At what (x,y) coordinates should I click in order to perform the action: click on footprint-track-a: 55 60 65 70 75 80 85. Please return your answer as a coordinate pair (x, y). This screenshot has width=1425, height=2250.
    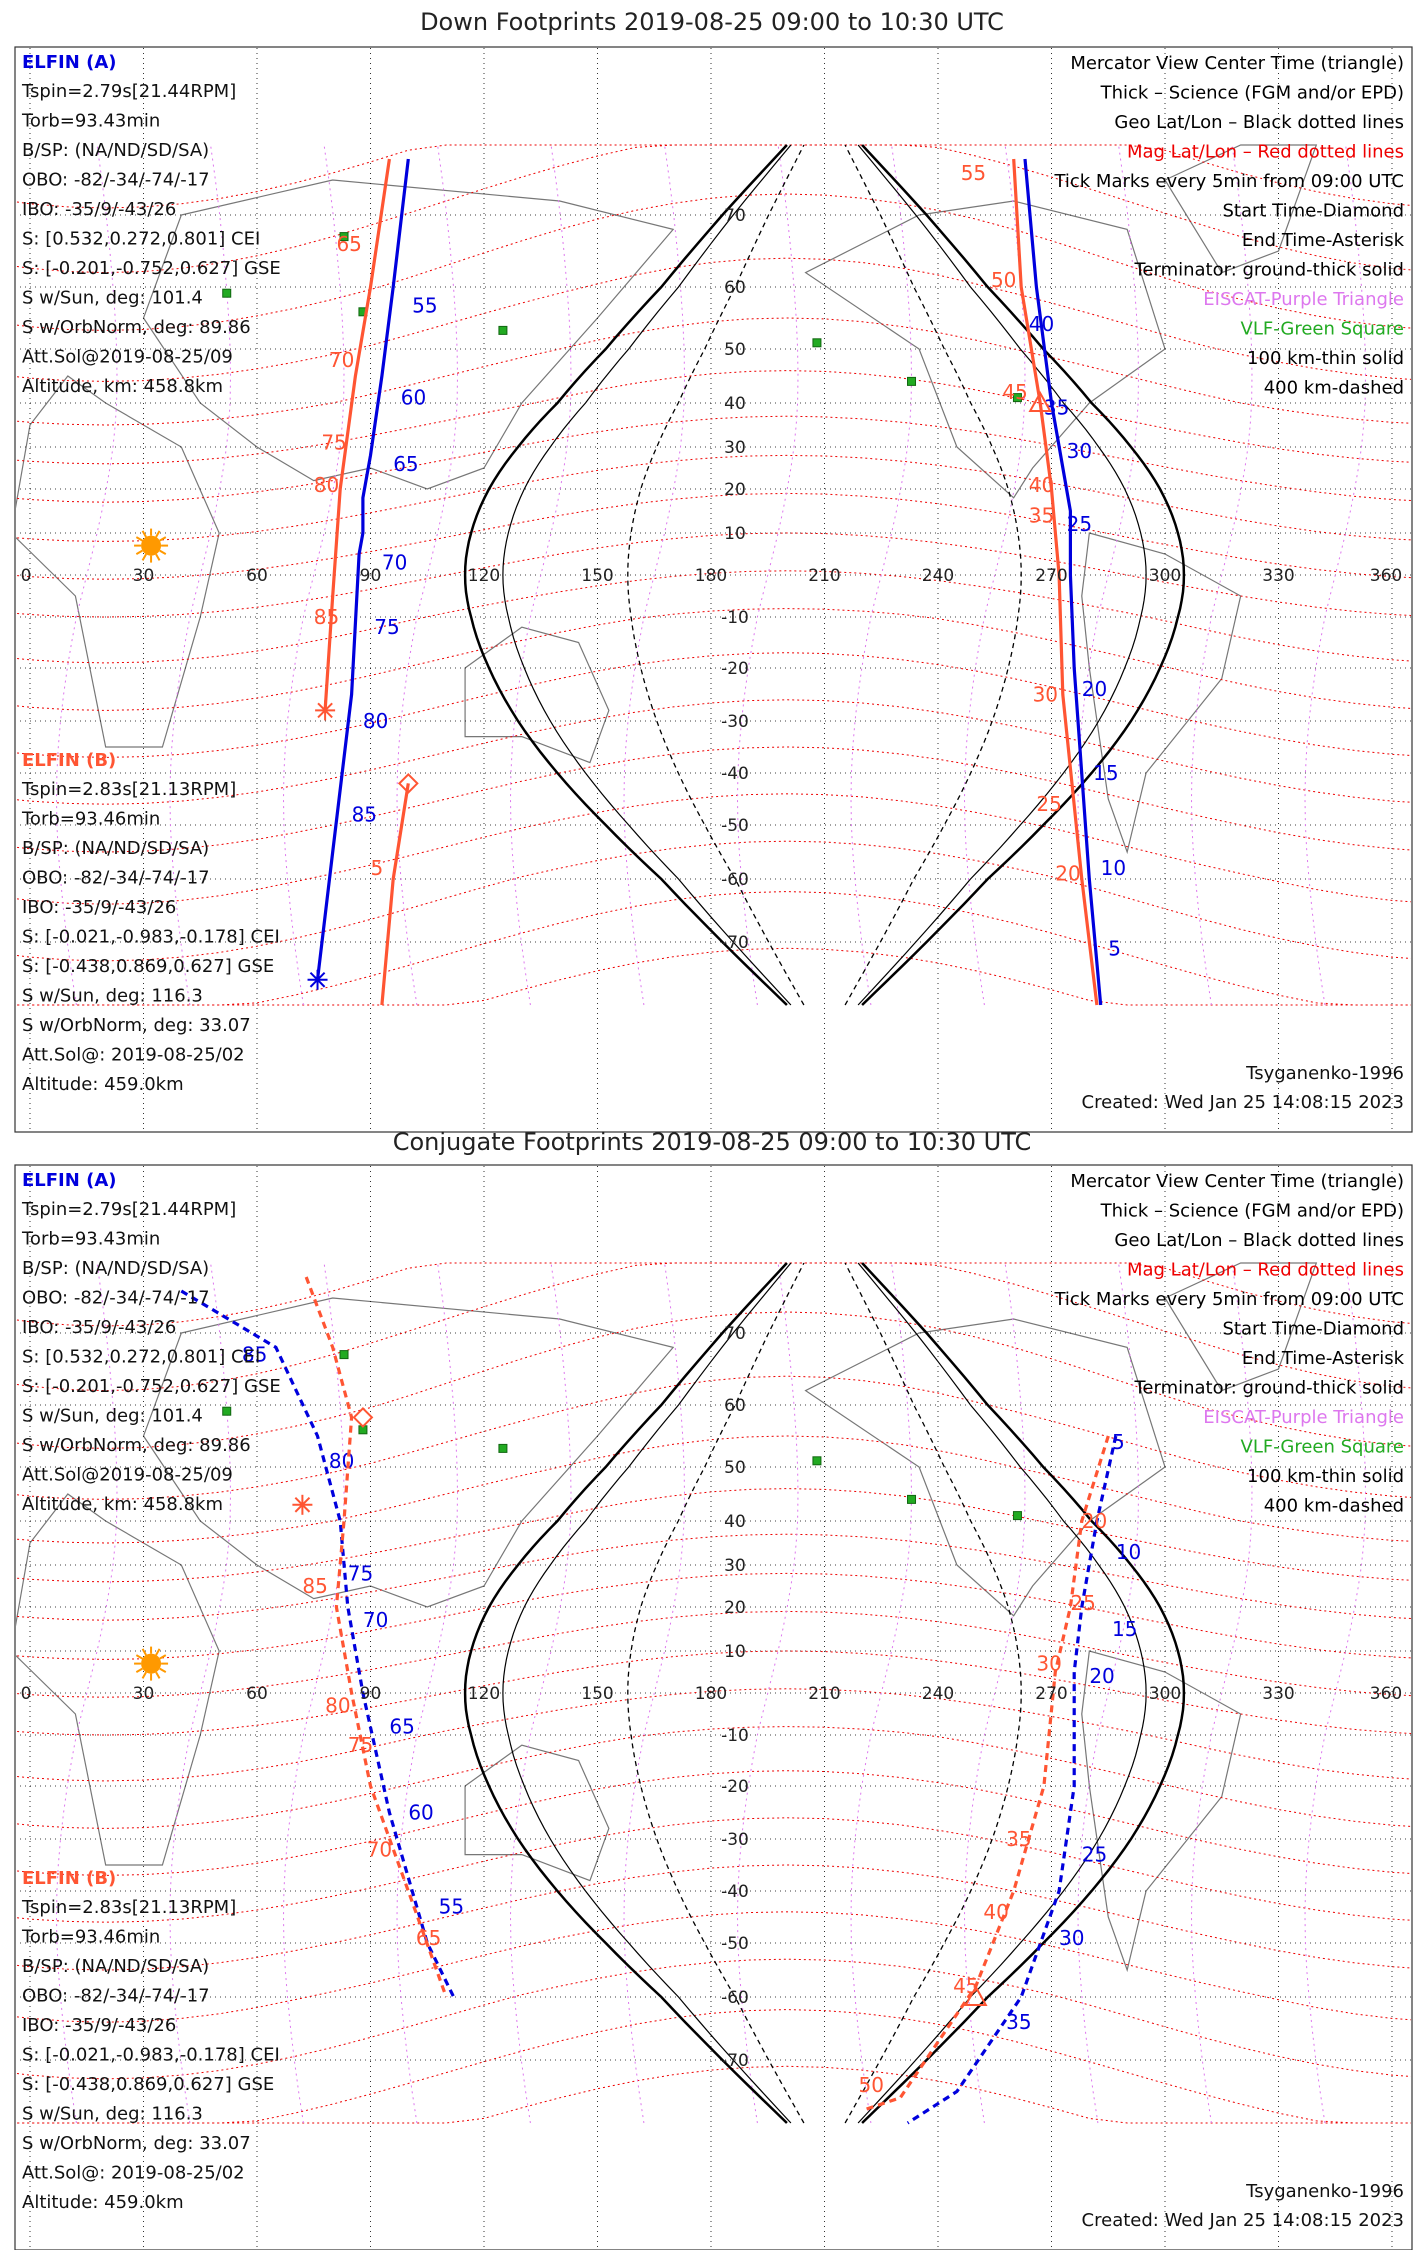
    Looking at the image, I should click on (372, 574).